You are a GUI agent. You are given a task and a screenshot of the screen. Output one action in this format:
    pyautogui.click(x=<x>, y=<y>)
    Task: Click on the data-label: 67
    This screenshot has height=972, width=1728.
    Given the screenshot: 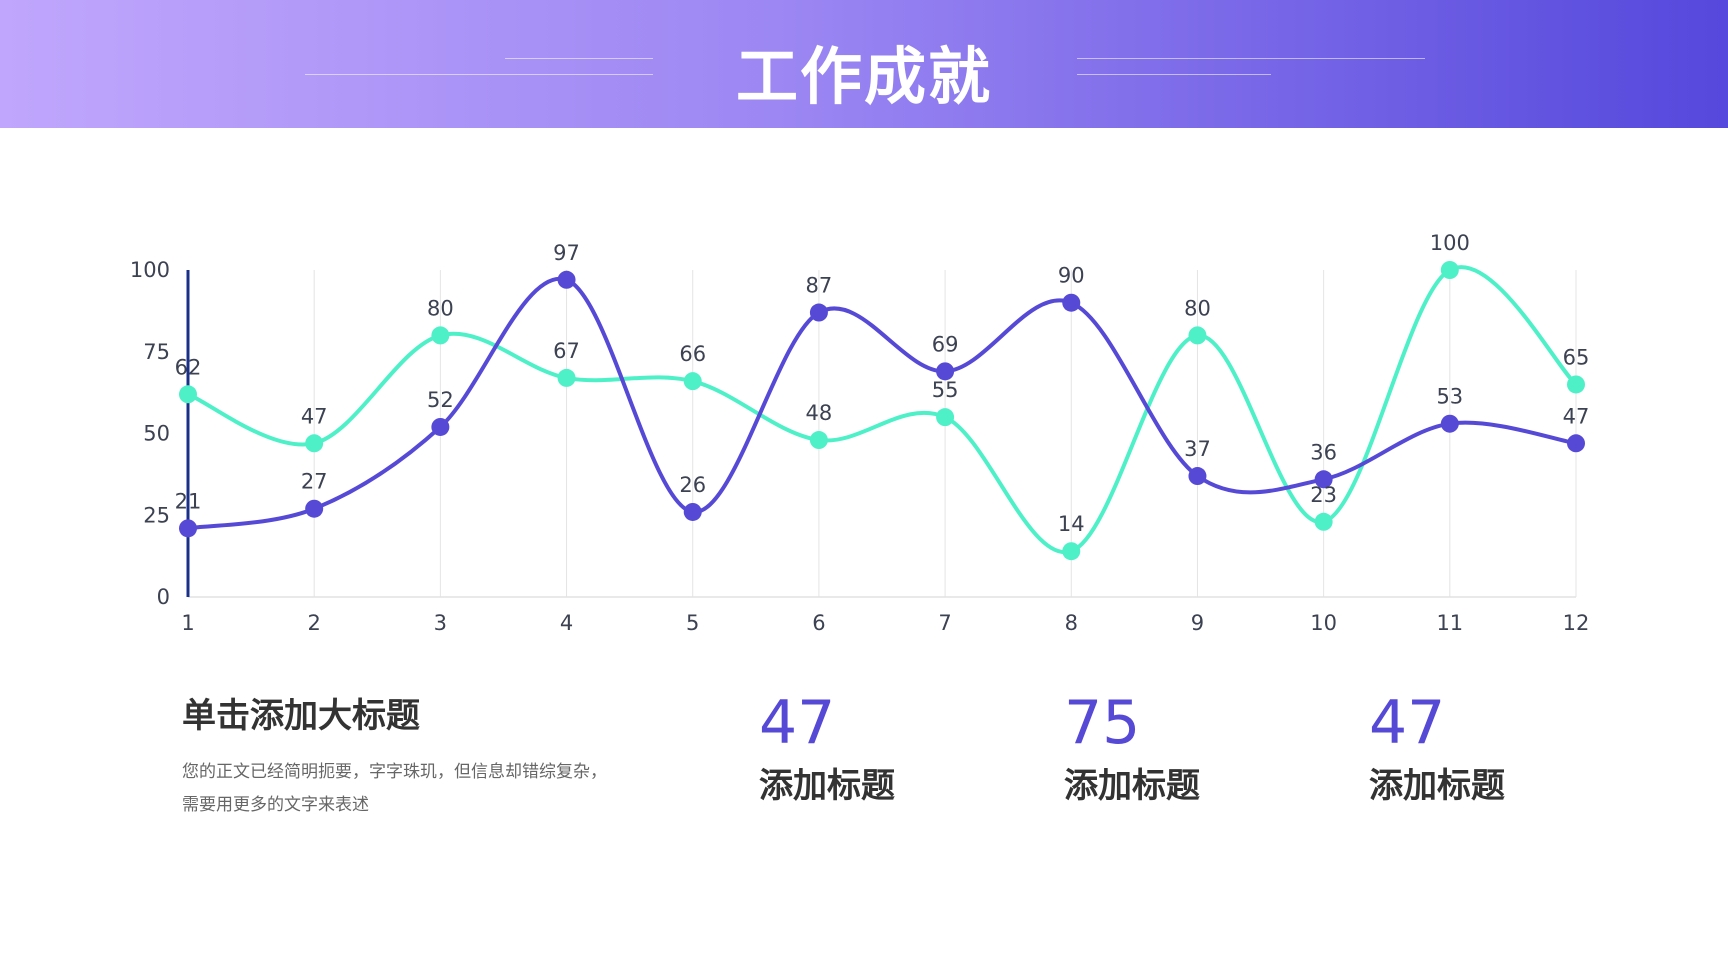 What is the action you would take?
    pyautogui.click(x=566, y=351)
    